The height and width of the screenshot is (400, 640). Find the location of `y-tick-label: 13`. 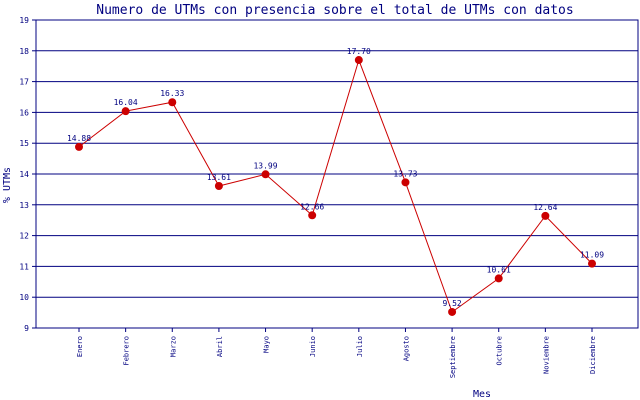

y-tick-label: 13 is located at coordinates (24, 205).